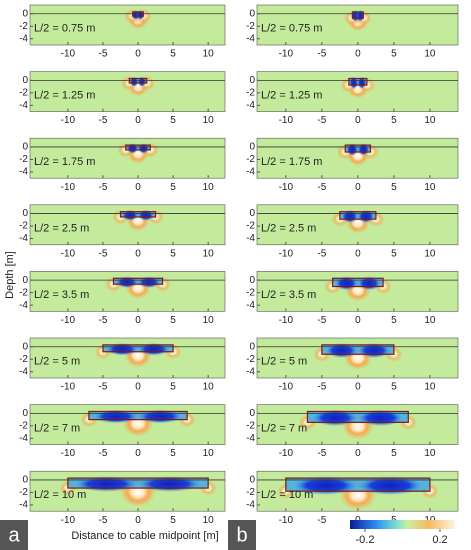  Describe the element at coordinates (57, 362) in the screenshot. I see `panel-label: L/2 = 5 m` at that location.